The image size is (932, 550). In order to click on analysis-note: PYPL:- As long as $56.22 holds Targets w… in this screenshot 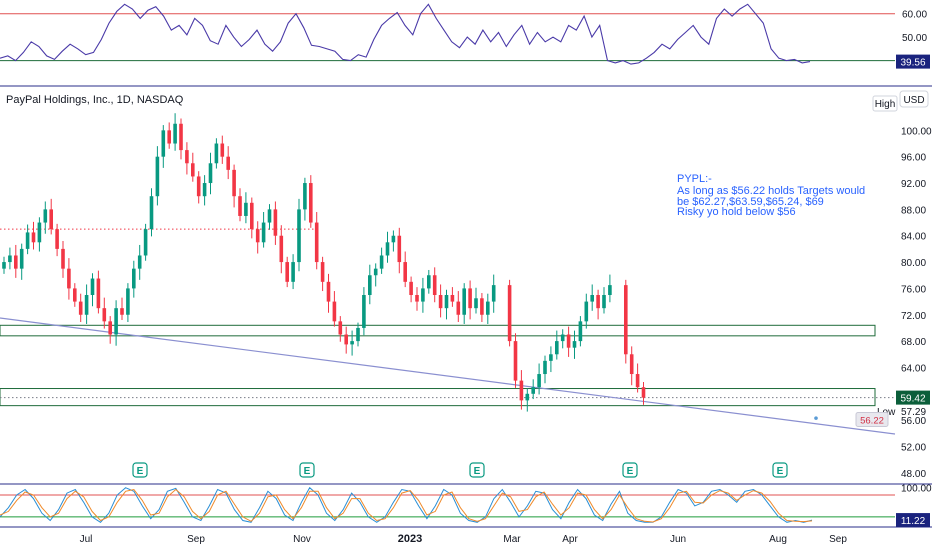, I will do `click(771, 195)`.